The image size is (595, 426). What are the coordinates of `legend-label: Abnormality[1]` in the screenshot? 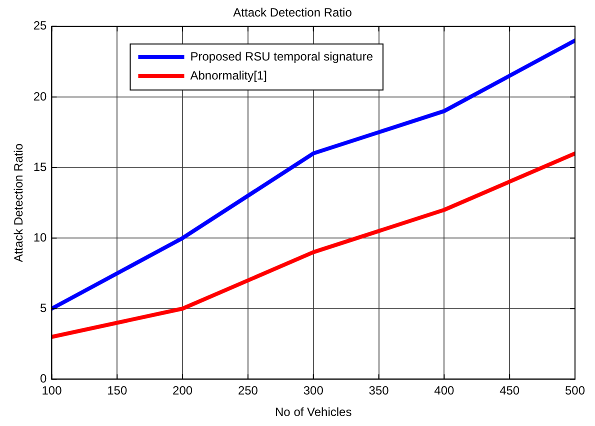 It's located at (228, 75).